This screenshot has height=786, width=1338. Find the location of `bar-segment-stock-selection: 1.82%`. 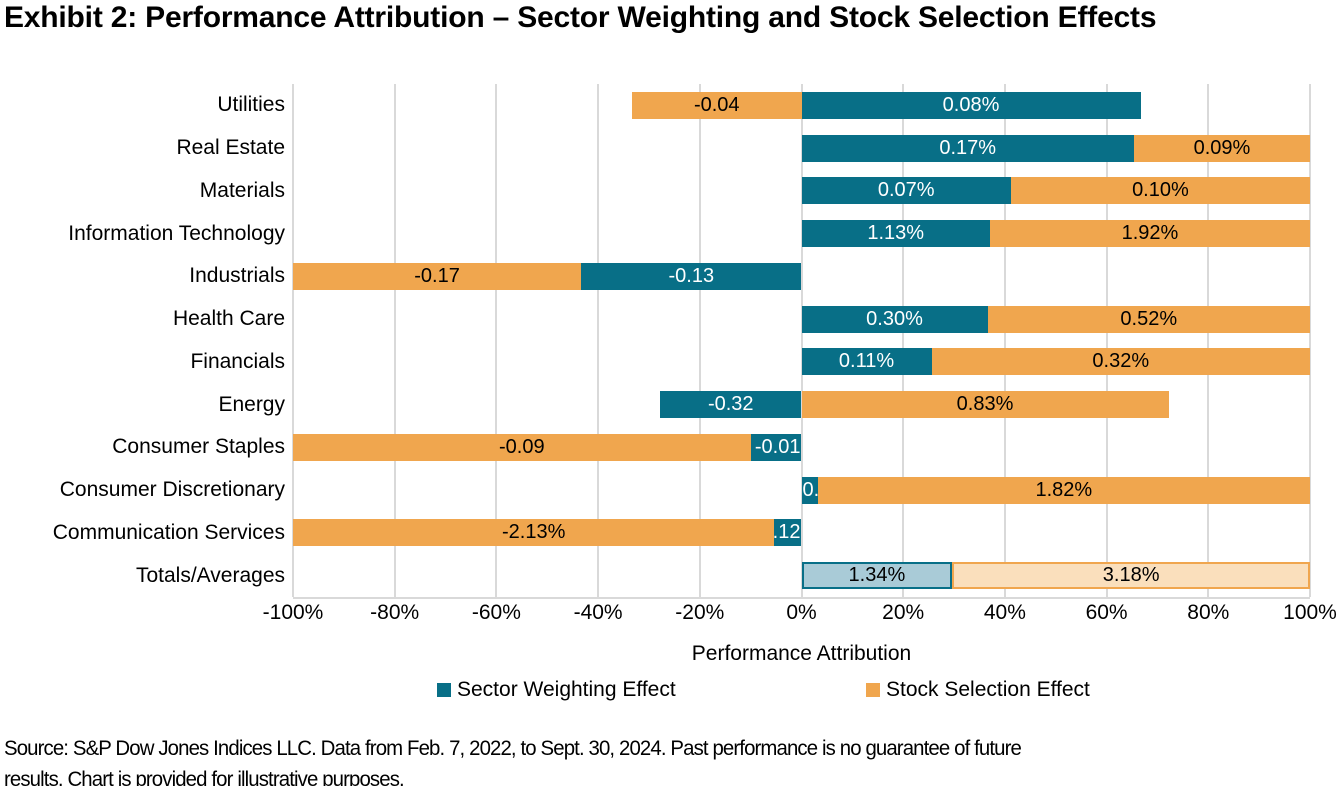

bar-segment-stock-selection: 1.82% is located at coordinates (1063, 490).